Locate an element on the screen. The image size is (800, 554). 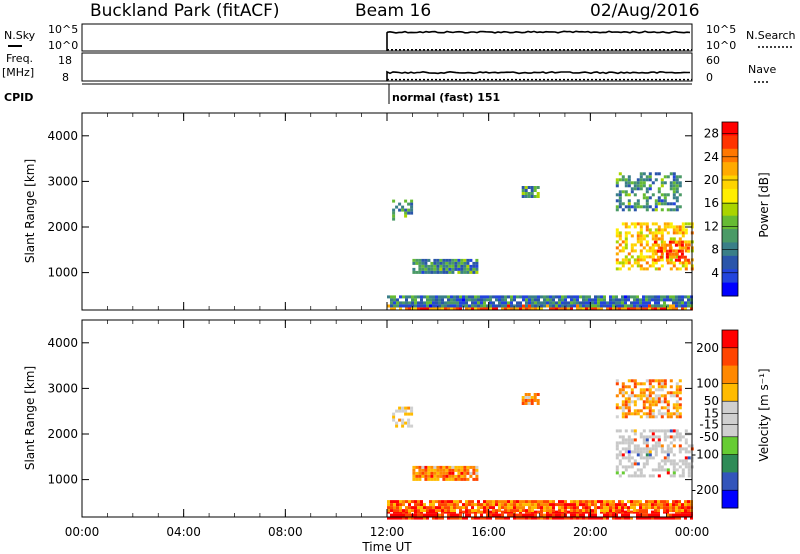
cpid-label: CPID is located at coordinates (18, 97).